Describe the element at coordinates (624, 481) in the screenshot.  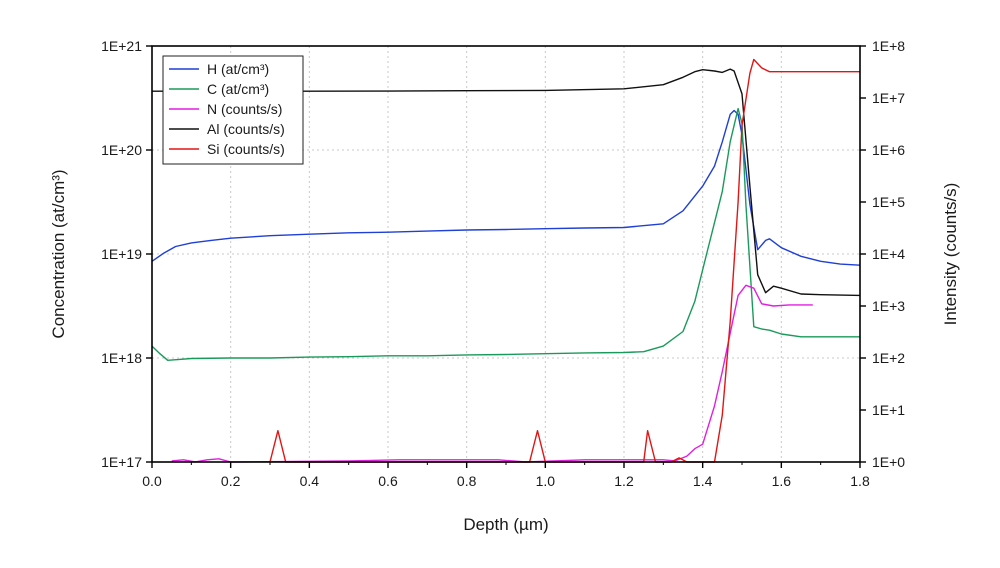
I see `x-tick-label: 1.2` at that location.